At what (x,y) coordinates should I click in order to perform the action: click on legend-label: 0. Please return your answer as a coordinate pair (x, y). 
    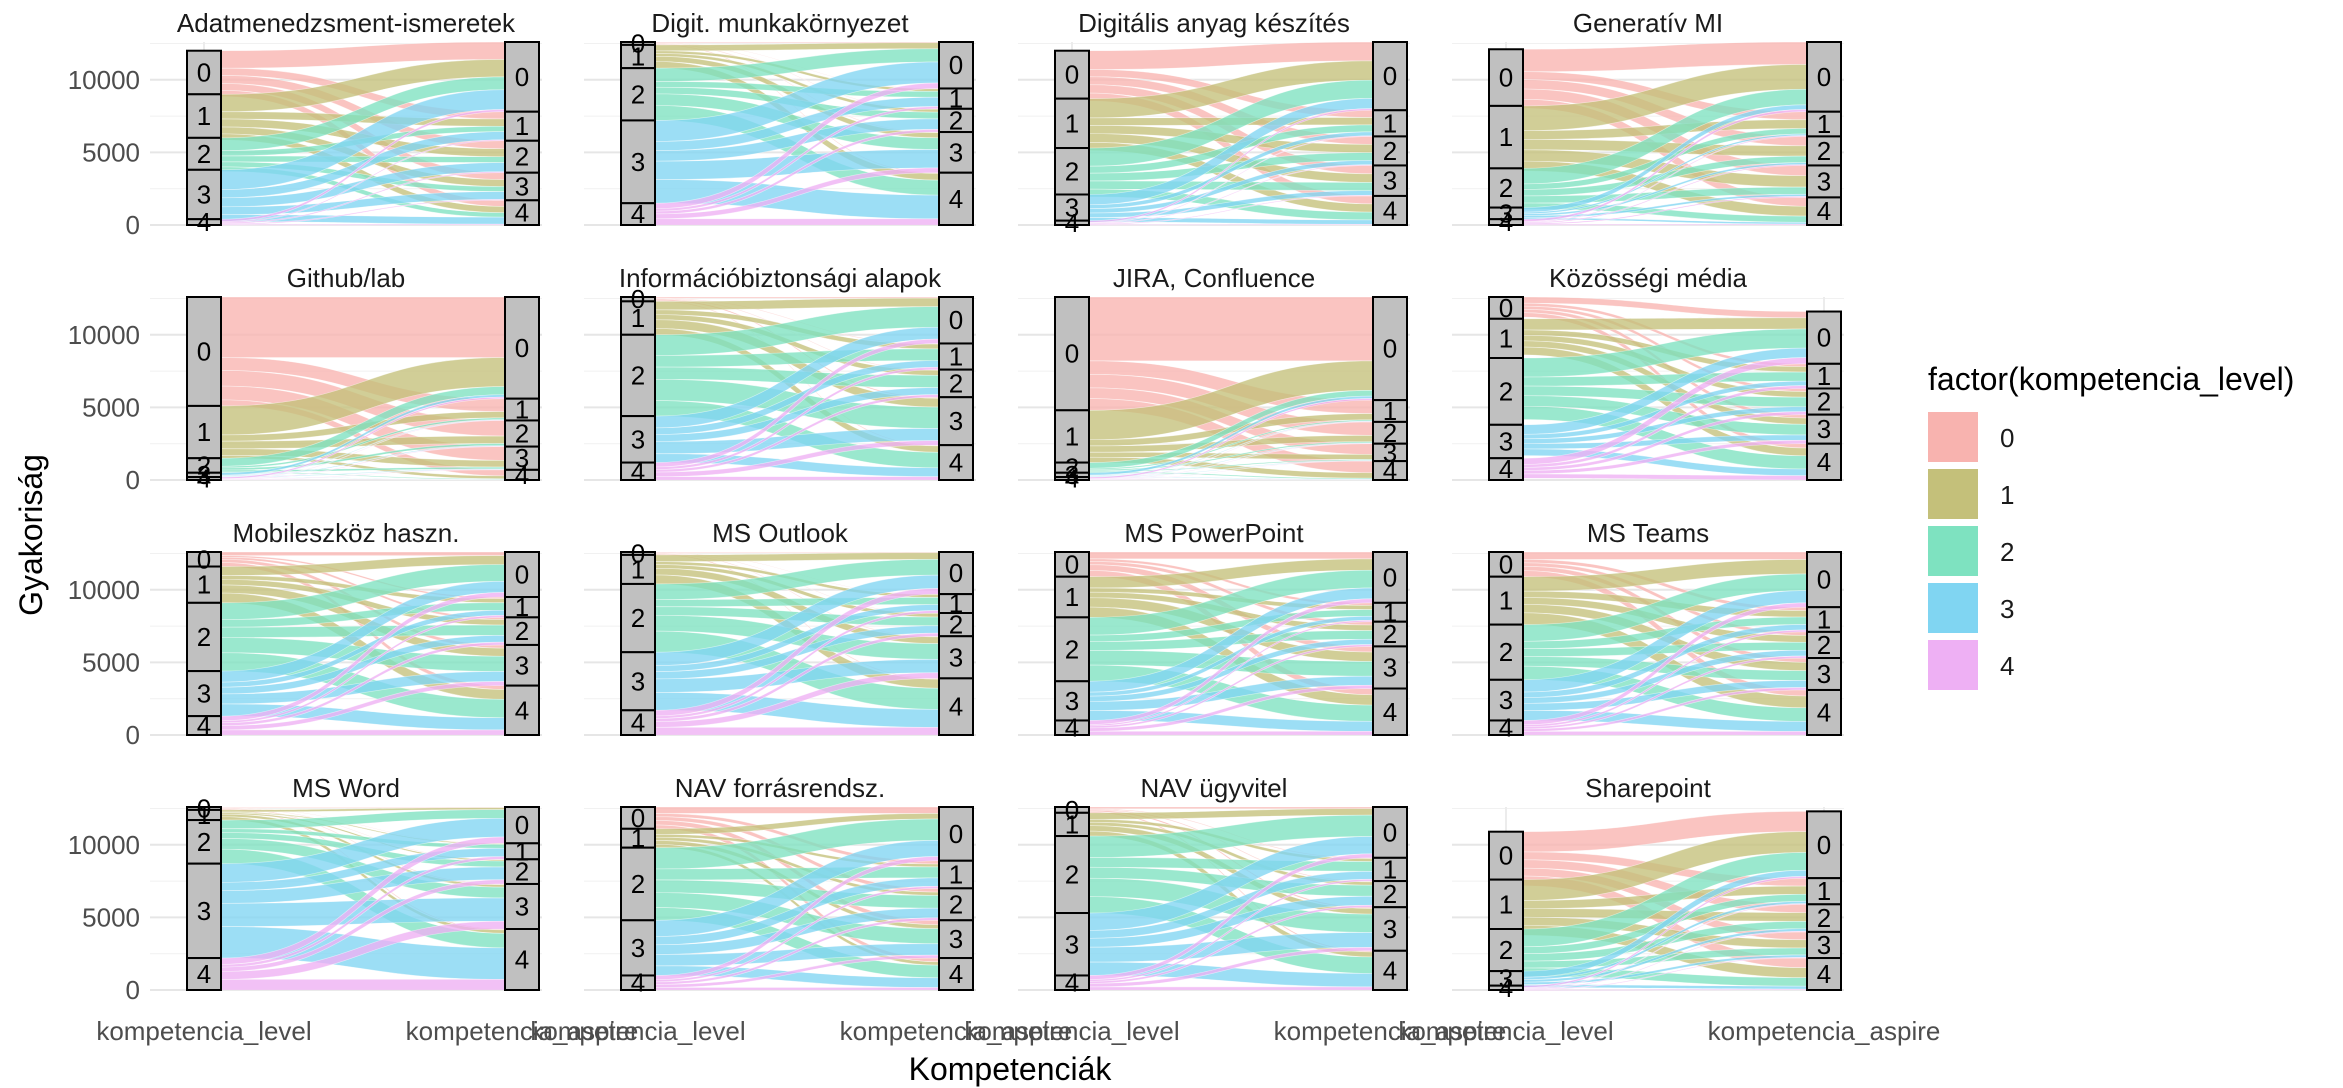
    Looking at the image, I should click on (2007, 438).